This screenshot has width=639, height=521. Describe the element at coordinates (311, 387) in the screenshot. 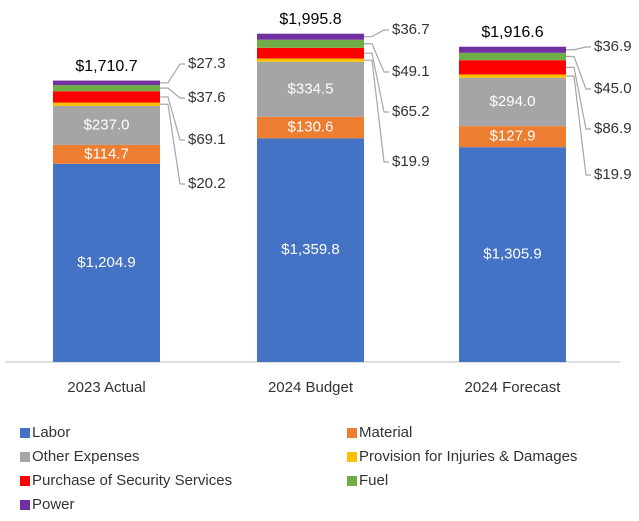

I see `x-tick-label: 2024 Budget` at that location.